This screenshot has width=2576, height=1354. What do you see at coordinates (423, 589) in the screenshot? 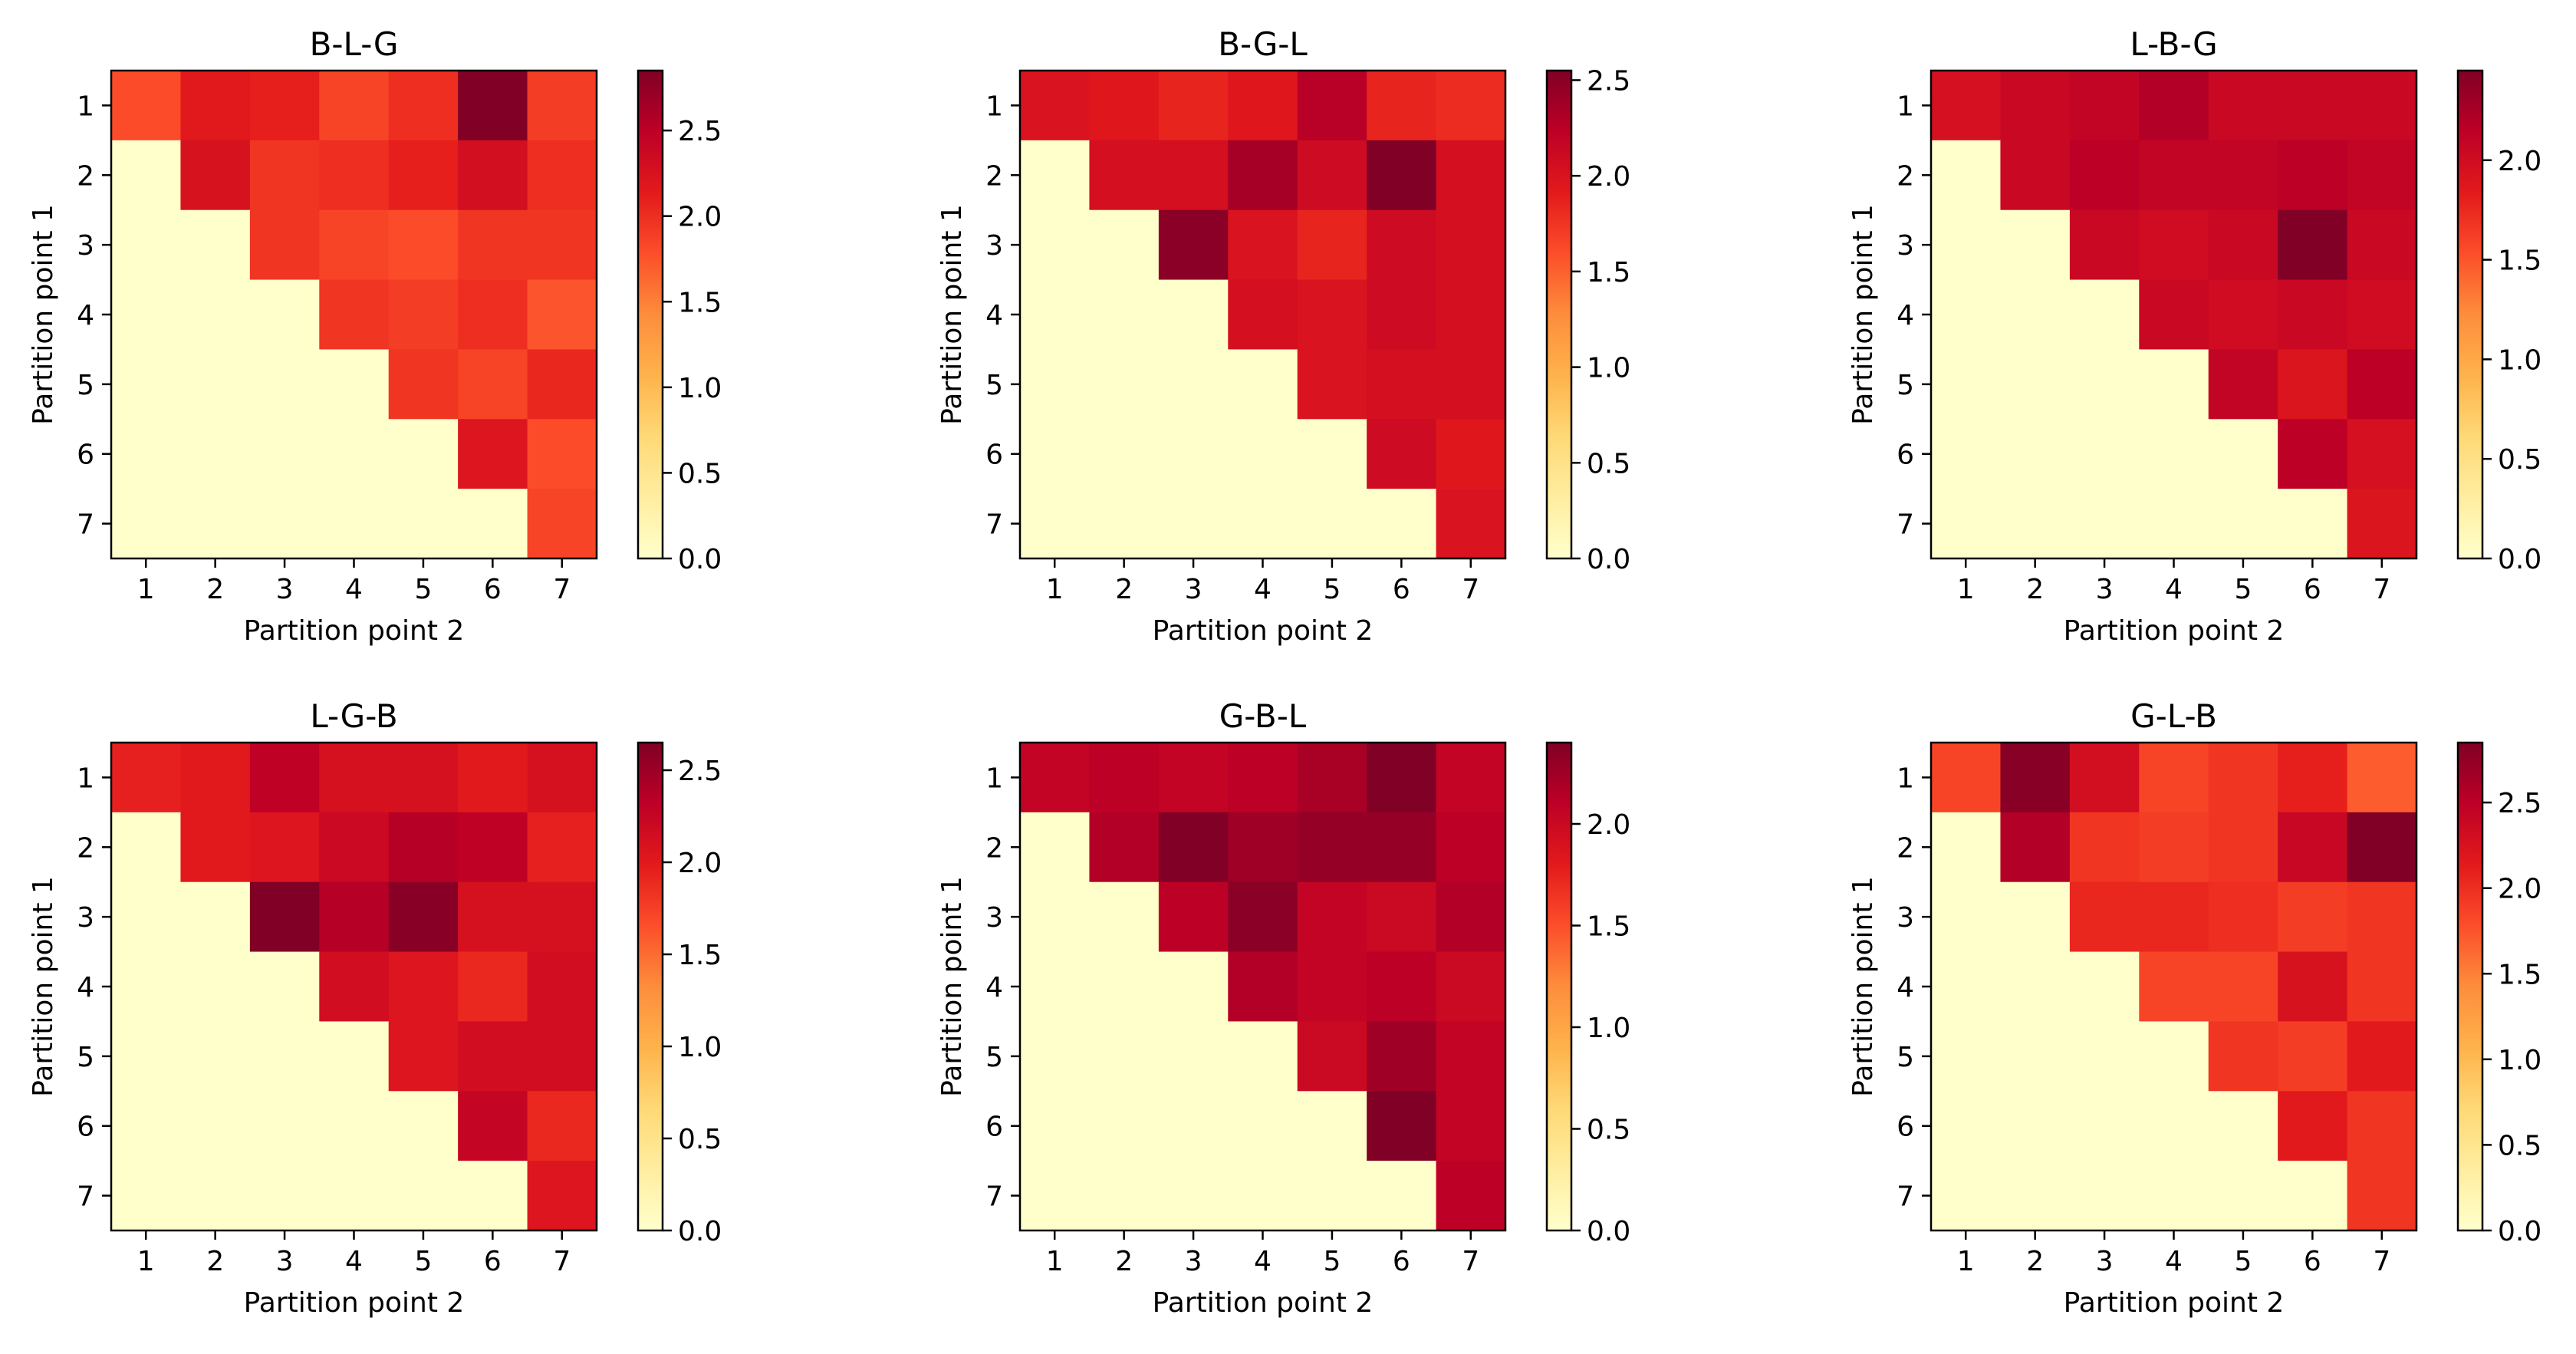
I see `x-tick-label: 5` at bounding box center [423, 589].